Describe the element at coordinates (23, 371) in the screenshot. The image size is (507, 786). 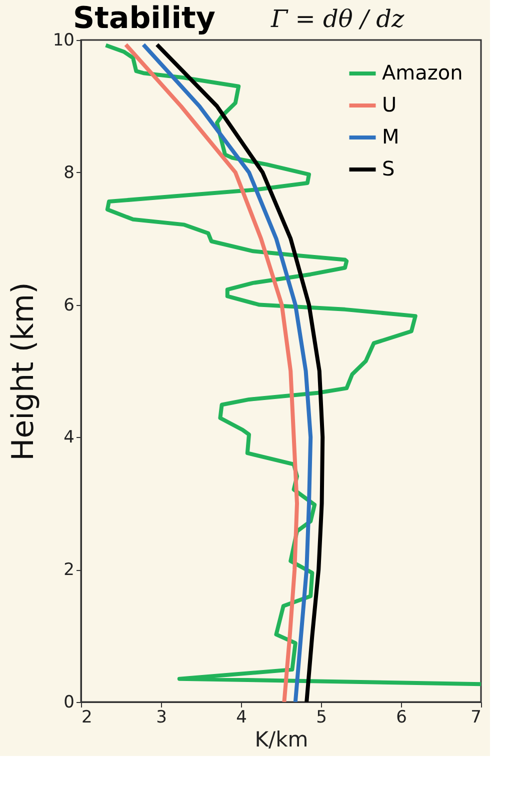
I see `y-axis-title: Height (km)` at that location.